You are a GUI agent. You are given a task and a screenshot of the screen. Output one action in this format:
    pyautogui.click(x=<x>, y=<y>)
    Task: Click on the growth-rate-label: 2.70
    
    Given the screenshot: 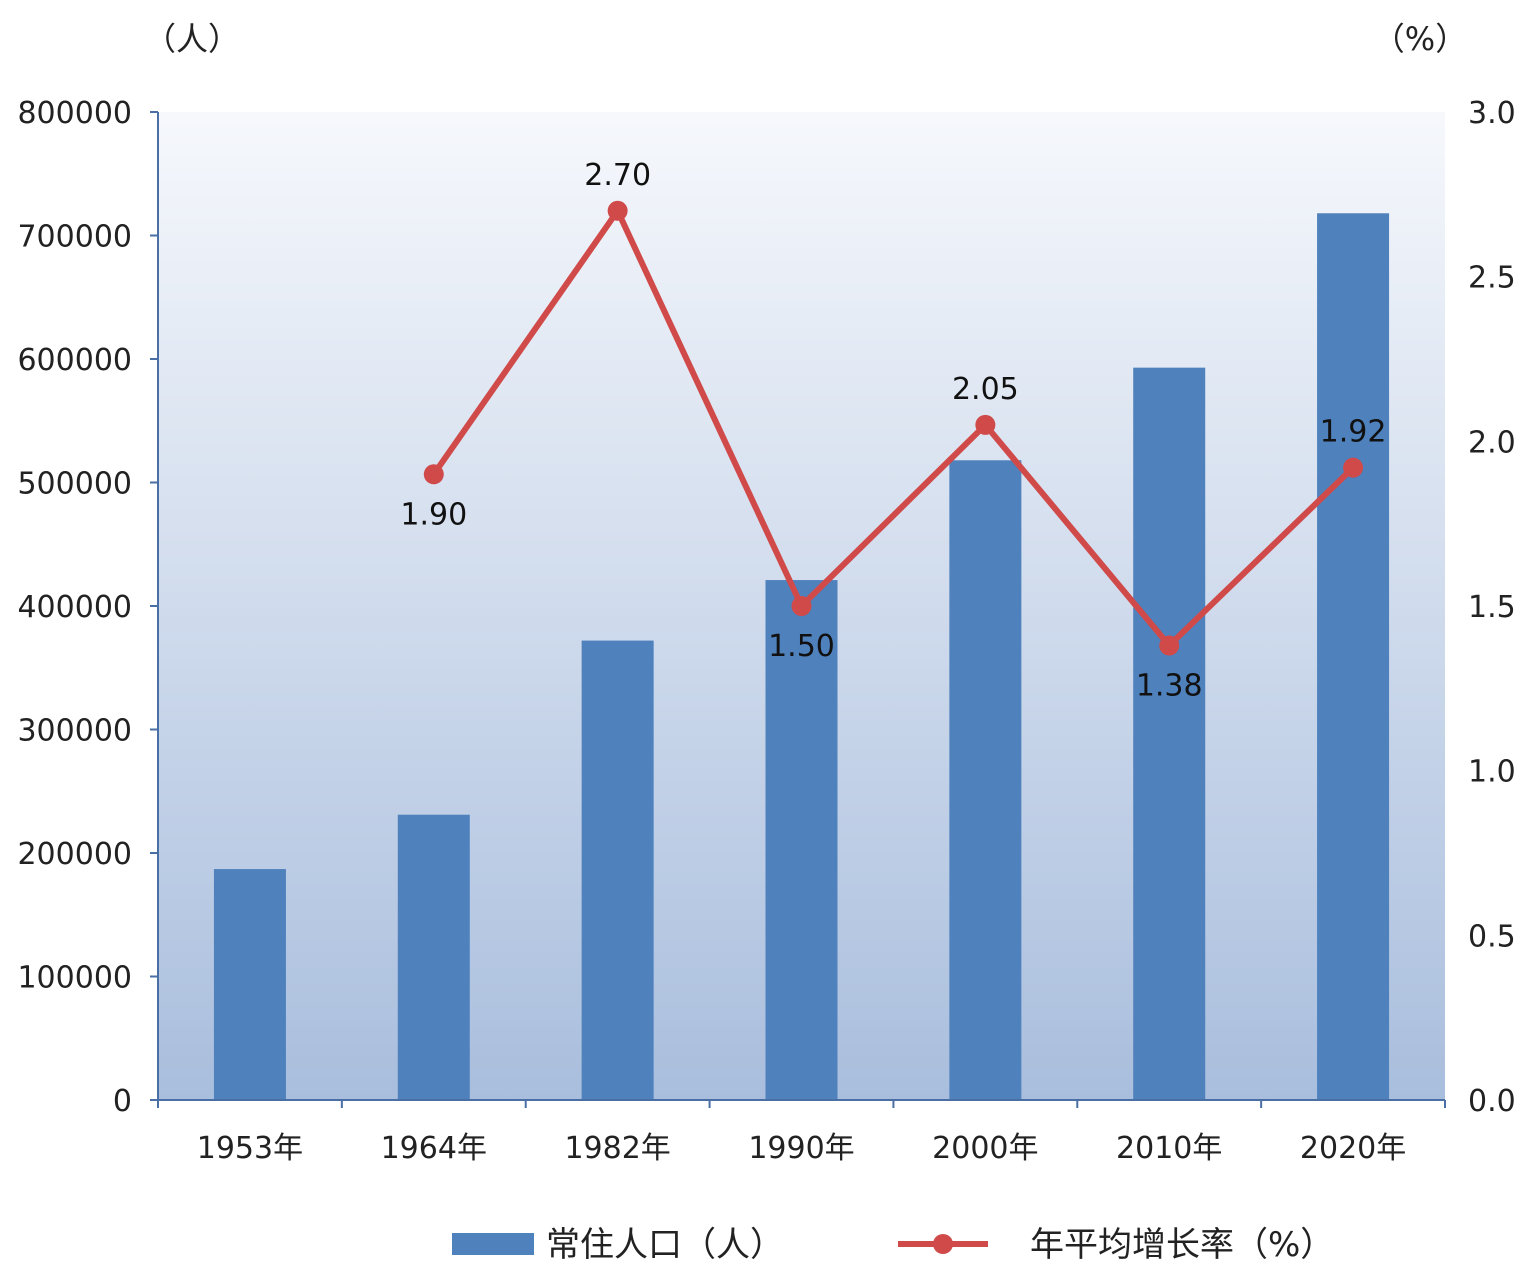 What is the action you would take?
    pyautogui.click(x=617, y=175)
    